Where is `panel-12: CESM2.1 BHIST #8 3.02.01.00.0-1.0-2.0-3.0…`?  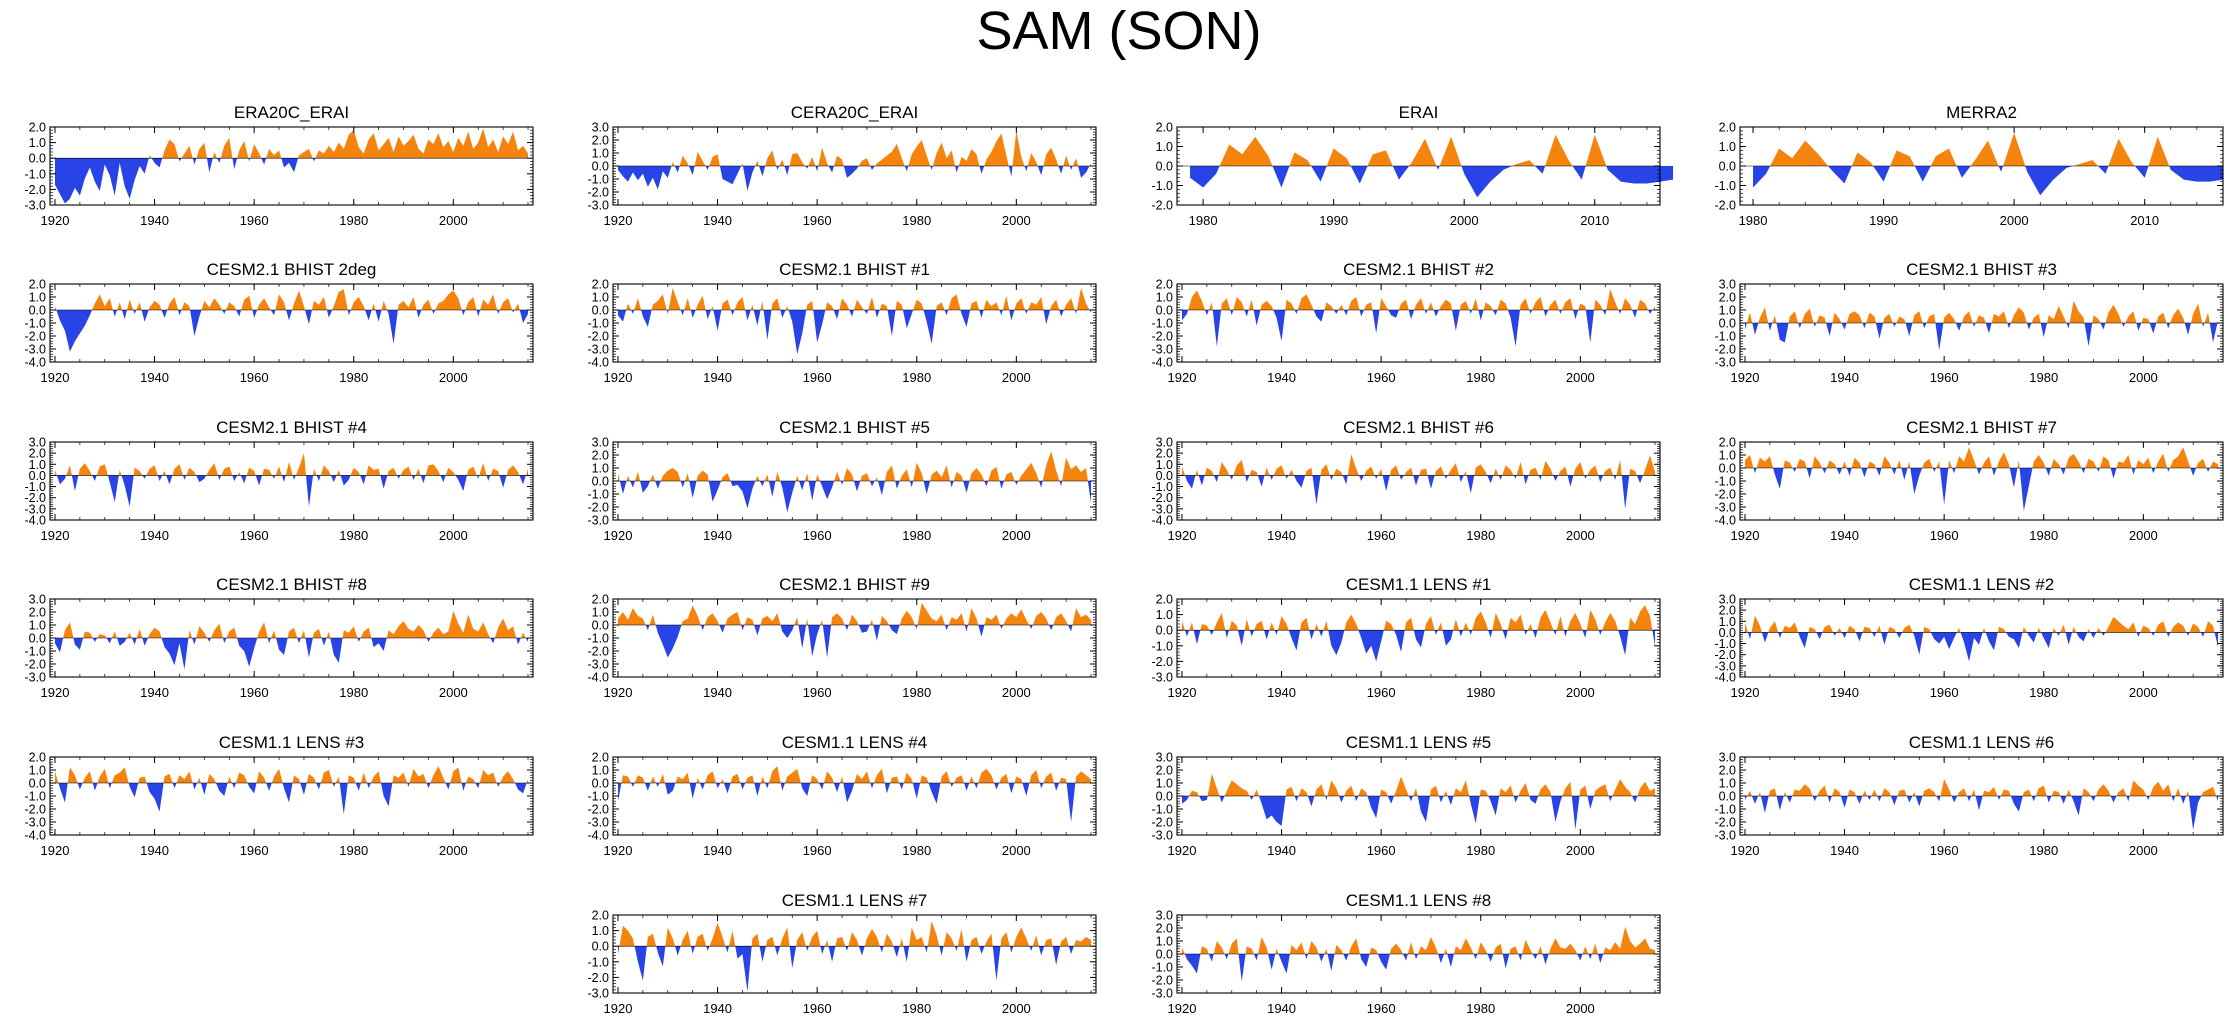 panel-12: CESM2.1 BHIST #8 3.02.01.00.0-1.0-2.0-3.0… is located at coordinates (279, 637).